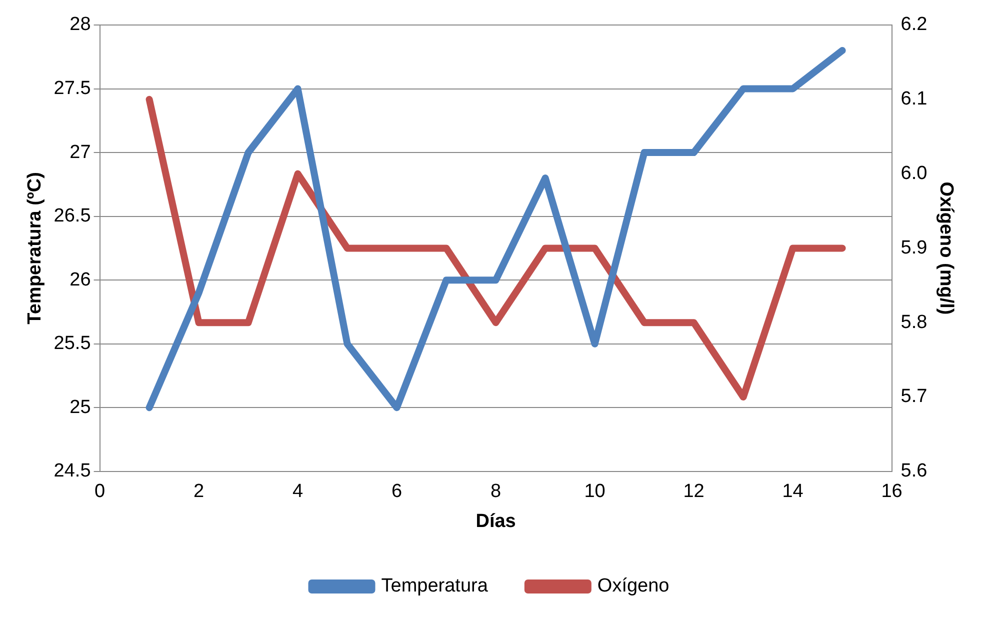  I want to click on legend-label: Oxígeno, so click(633, 586).